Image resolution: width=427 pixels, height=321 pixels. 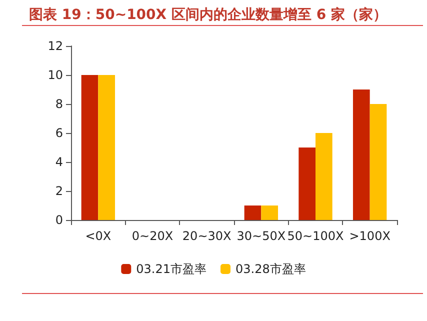 What do you see at coordinates (55, 46) in the screenshot?
I see `y-tick-label: 12` at bounding box center [55, 46].